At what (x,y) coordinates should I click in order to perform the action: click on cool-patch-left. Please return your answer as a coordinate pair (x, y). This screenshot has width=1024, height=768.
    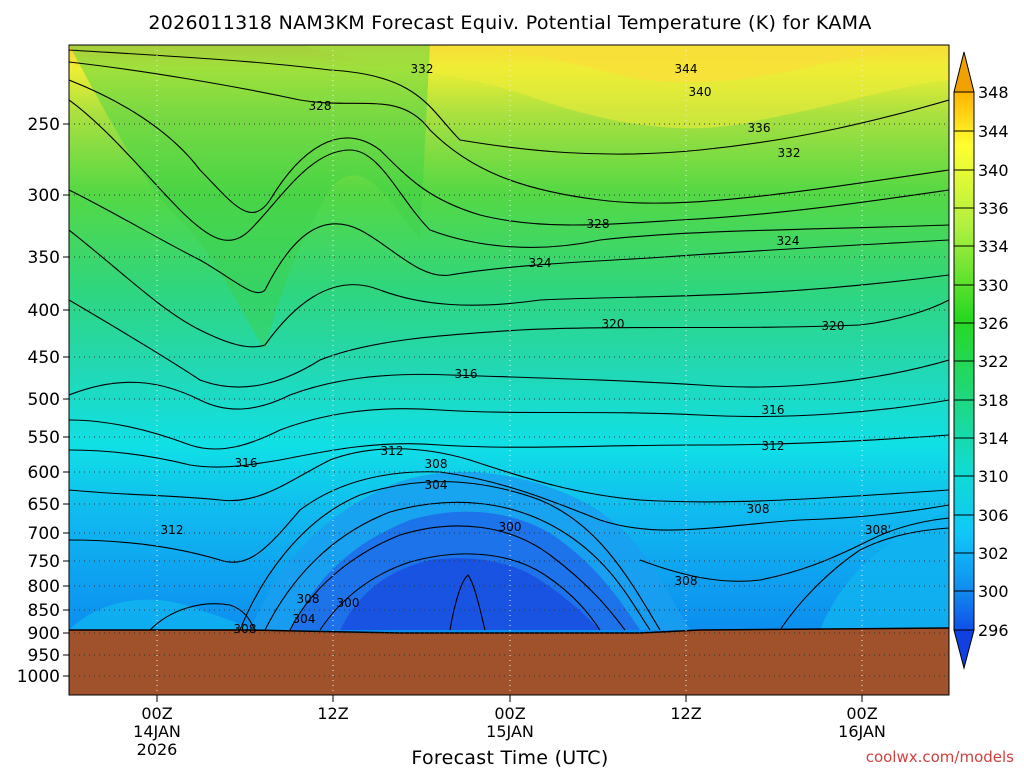
    Looking at the image, I should click on (159, 614).